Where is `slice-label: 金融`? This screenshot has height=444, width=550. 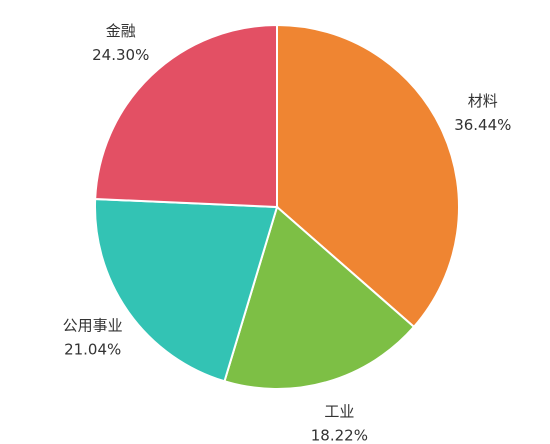 slice-label: 金融 is located at coordinates (121, 31).